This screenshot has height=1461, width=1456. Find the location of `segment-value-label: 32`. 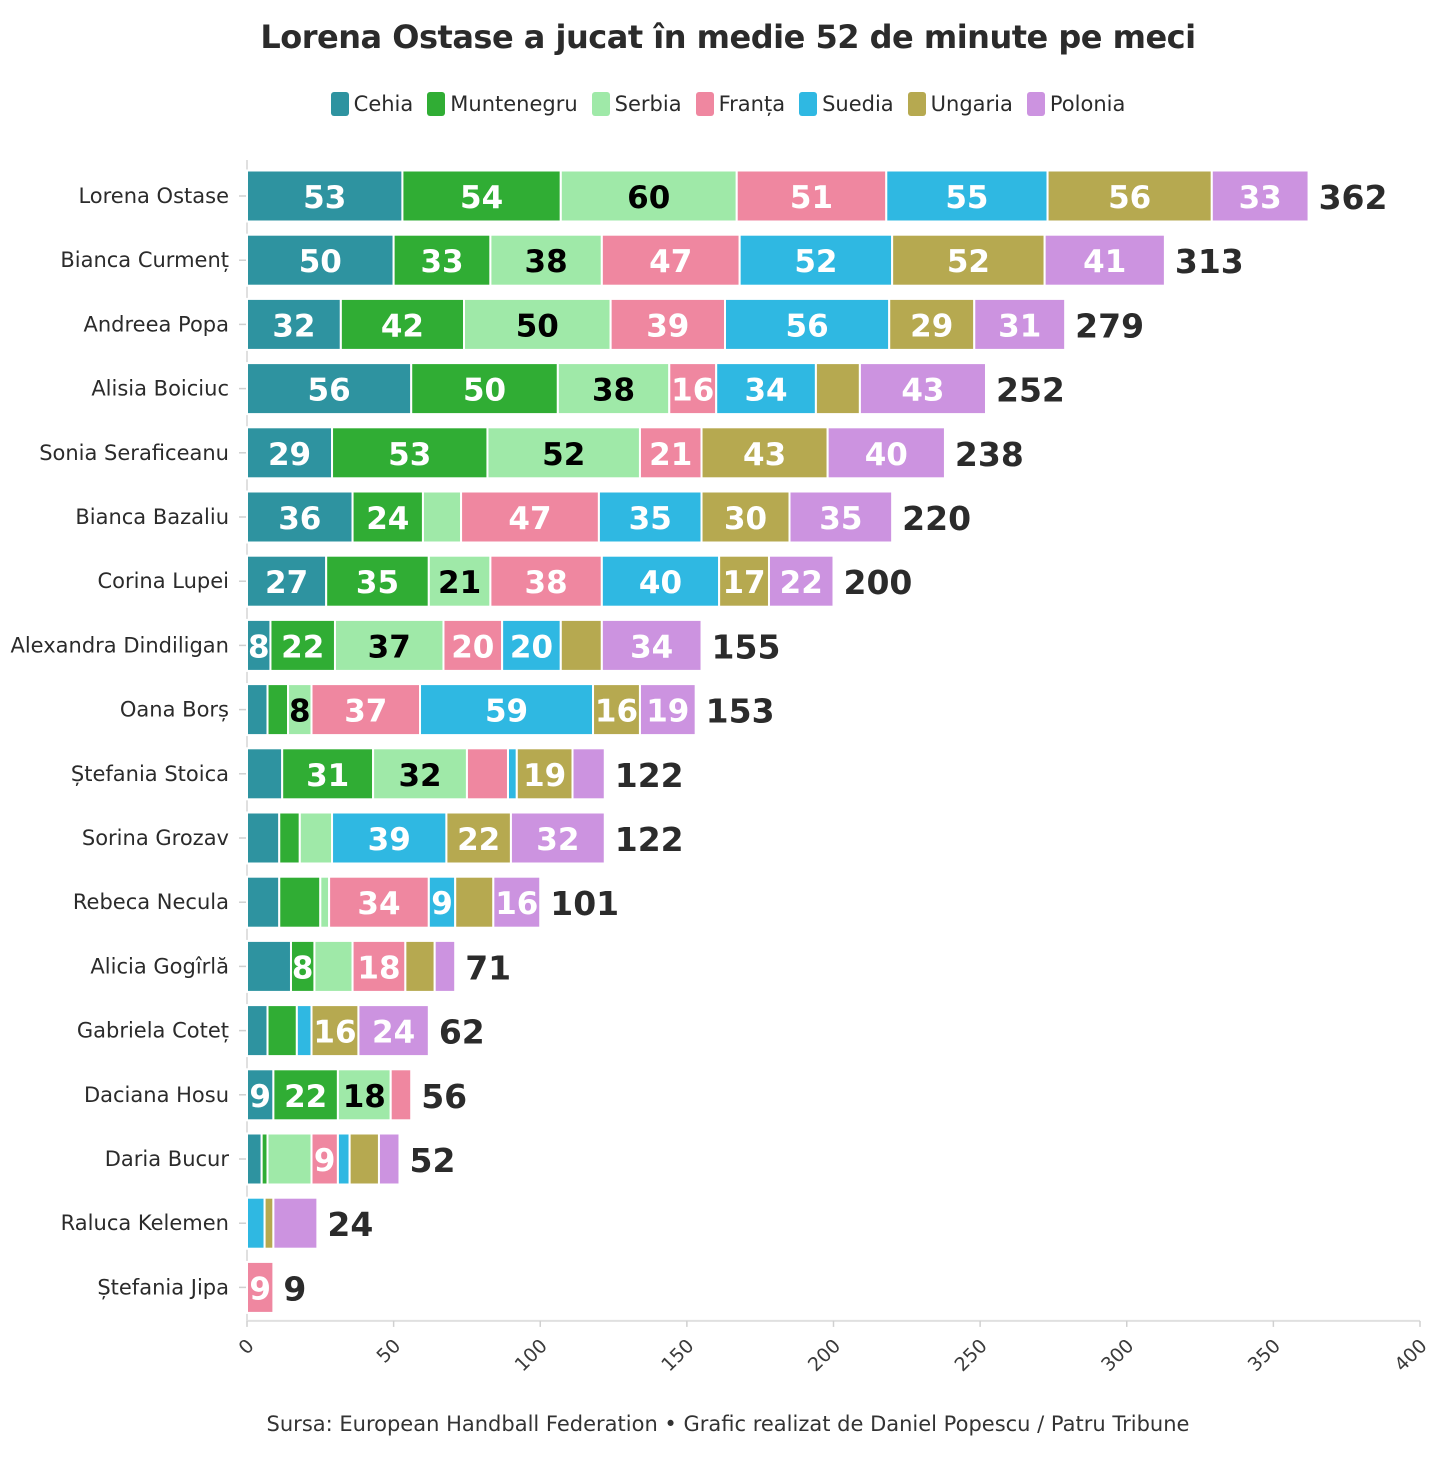

segment-value-label: 32 is located at coordinates (557, 840).